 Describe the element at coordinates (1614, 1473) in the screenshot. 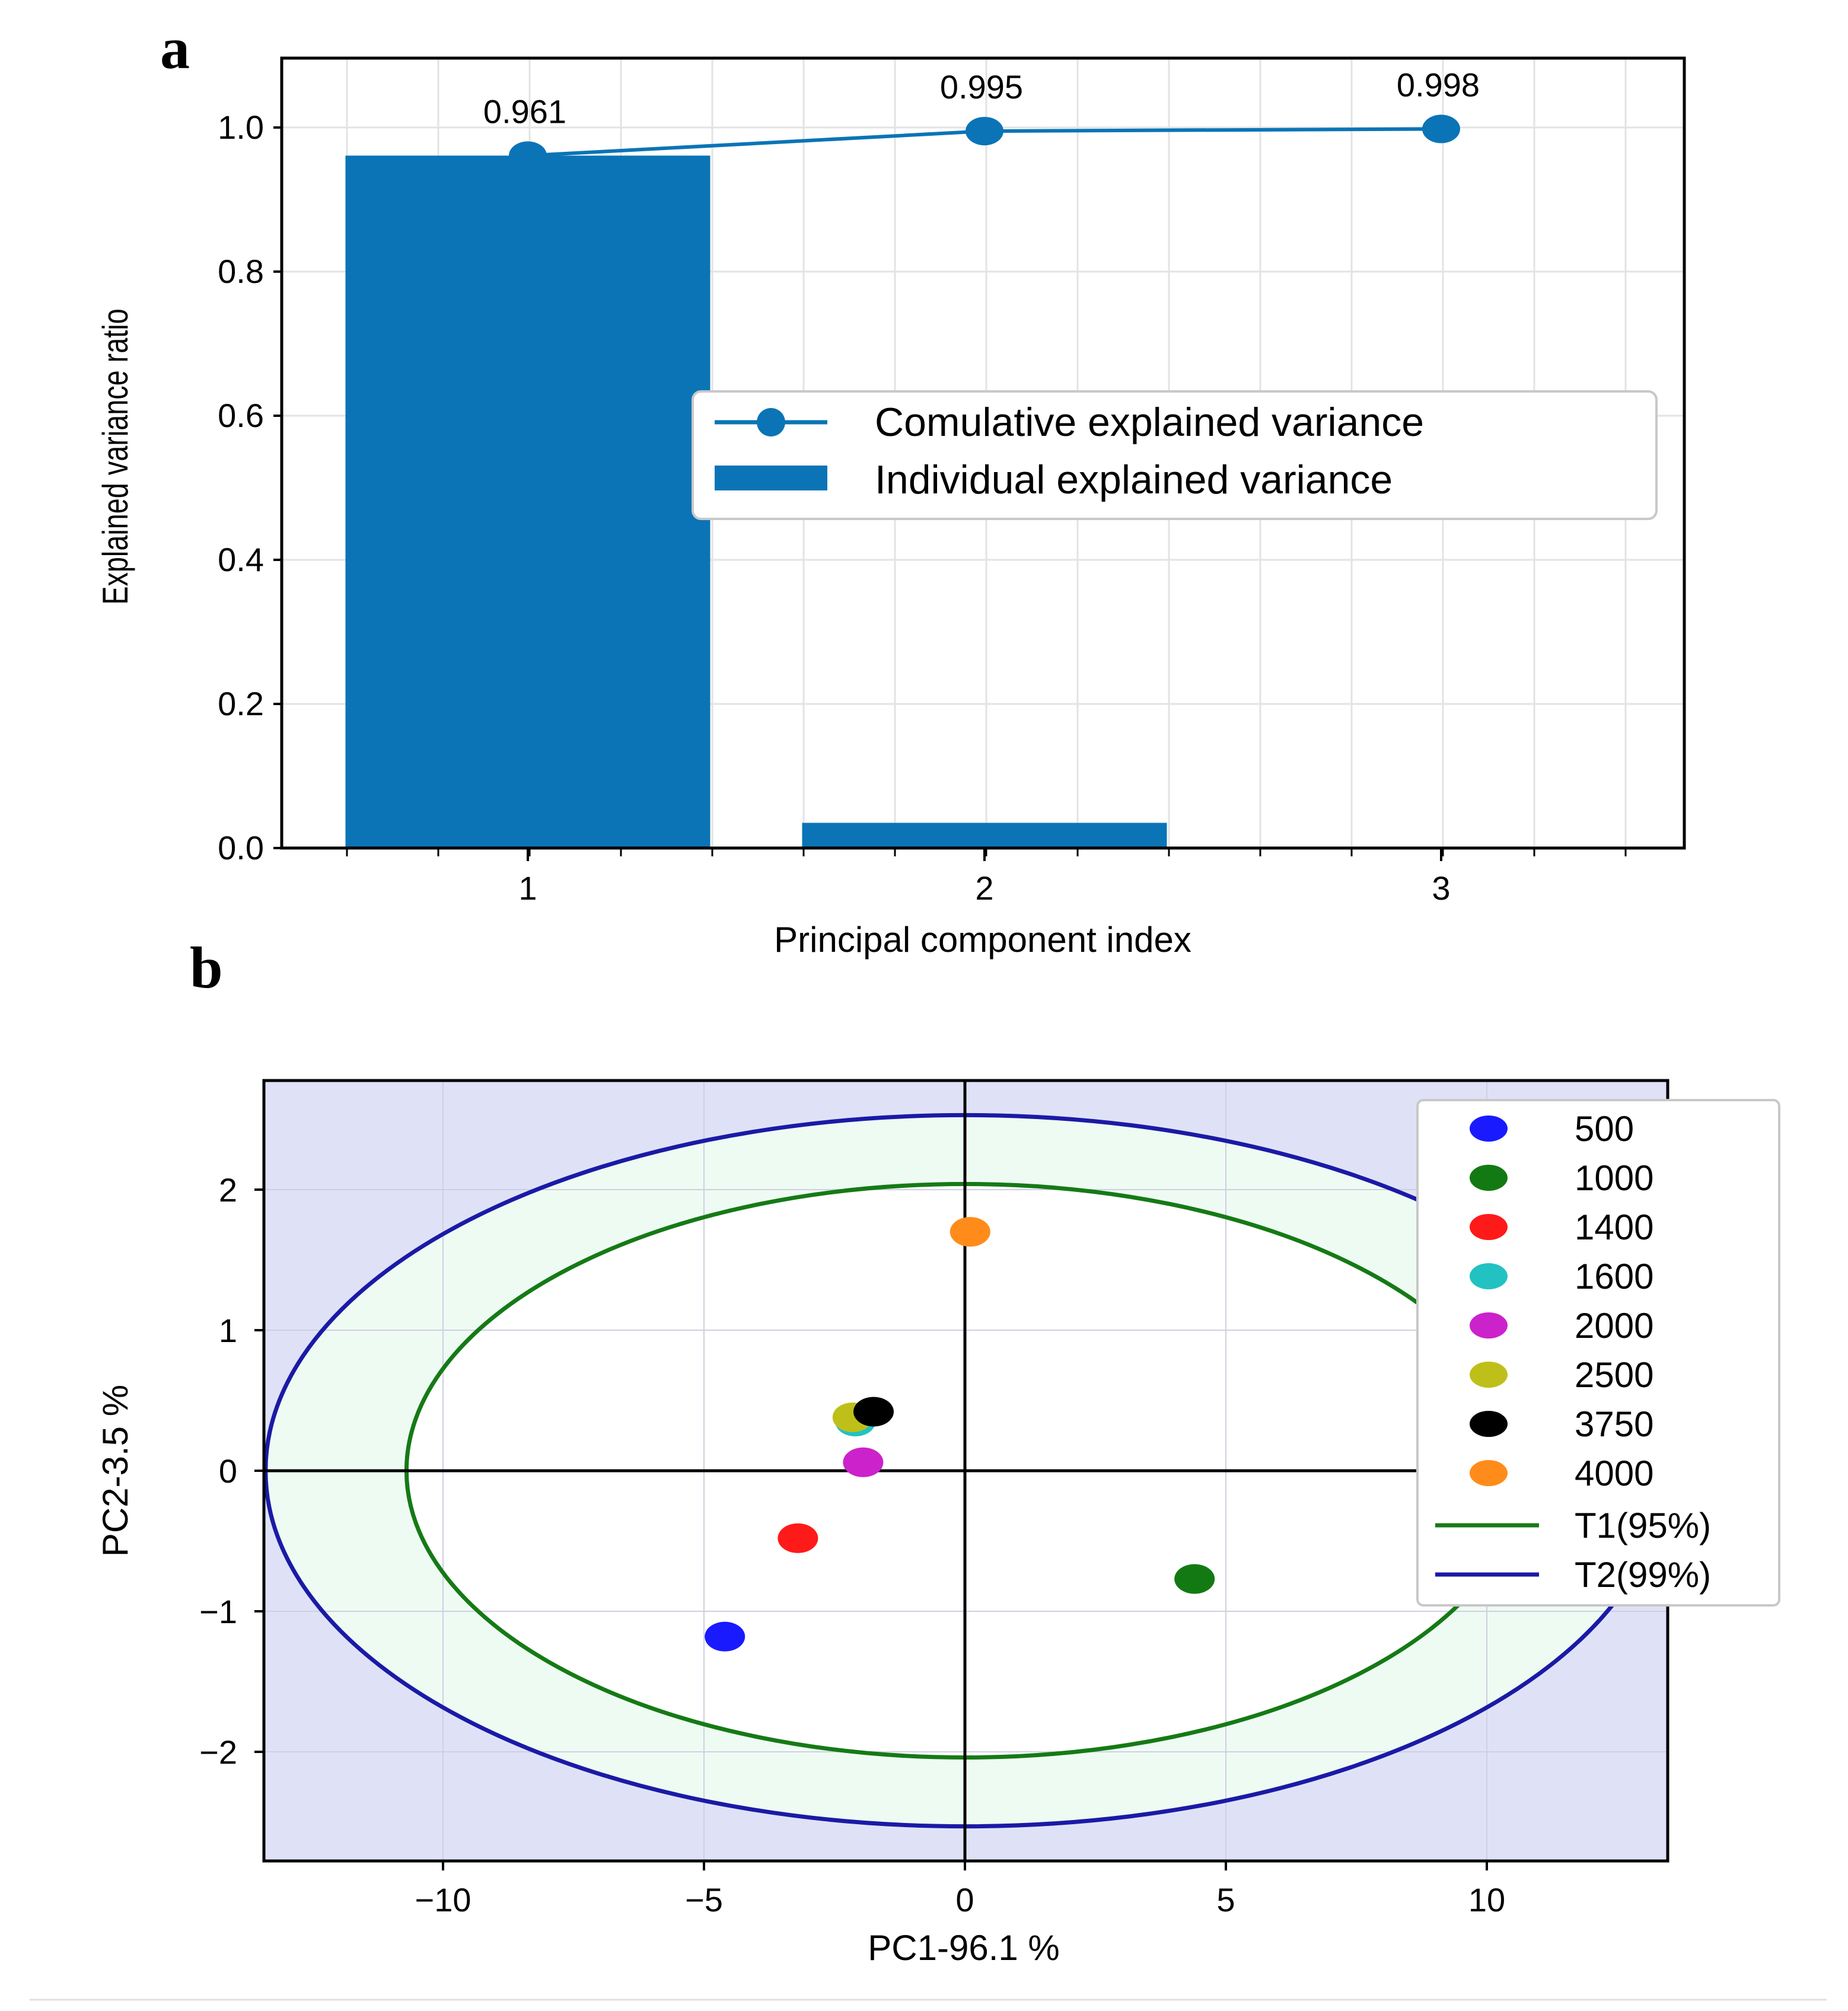

I see `legend-label-4000: 4000` at that location.